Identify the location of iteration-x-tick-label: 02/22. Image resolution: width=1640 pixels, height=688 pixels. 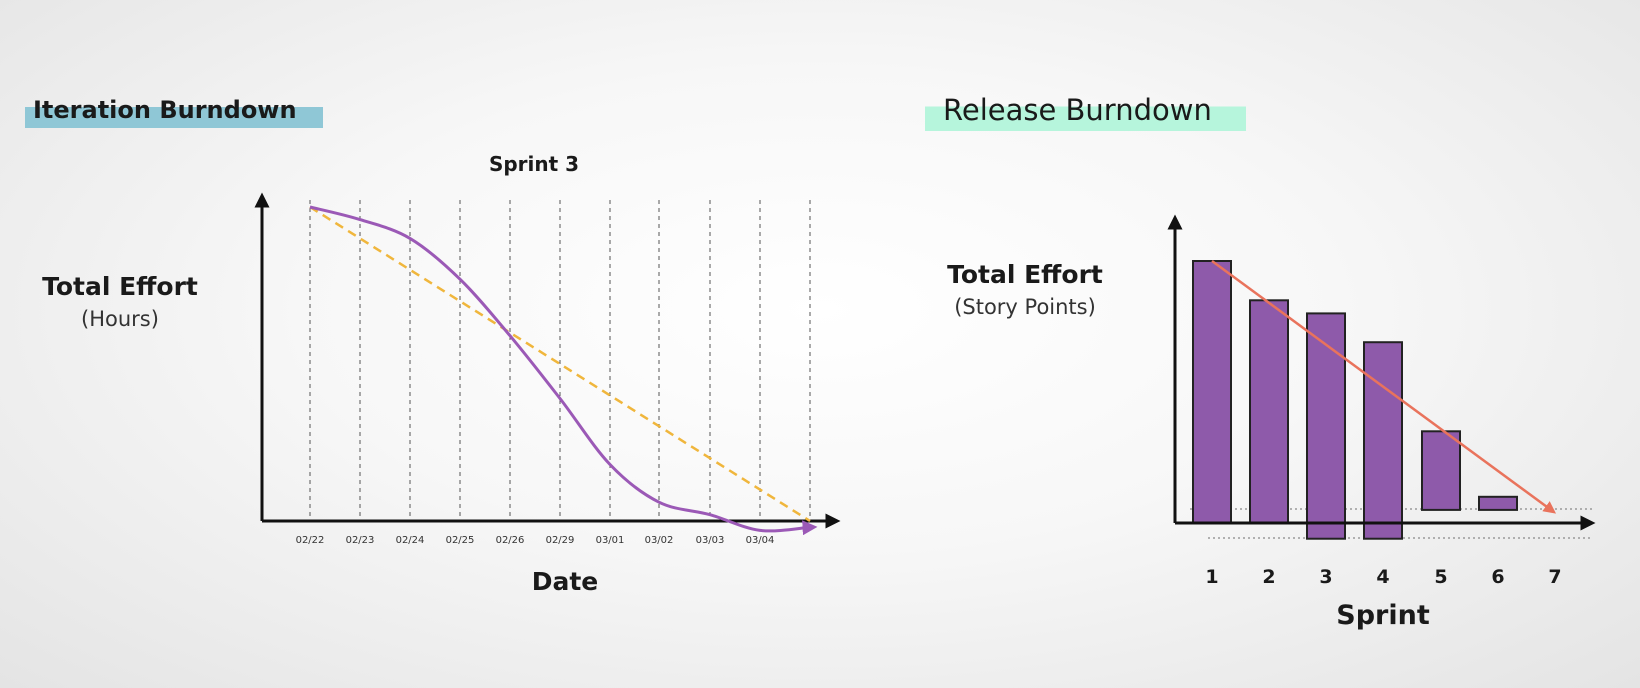
(310, 540).